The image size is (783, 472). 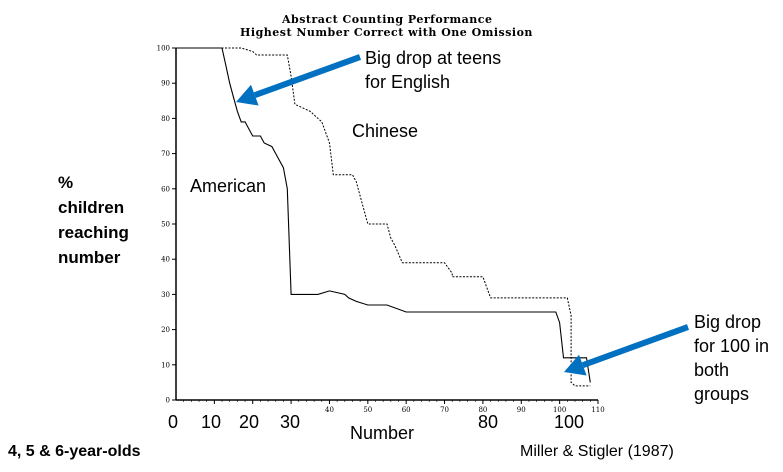 What do you see at coordinates (91, 207) in the screenshot?
I see `y-axis-label-line: children` at bounding box center [91, 207].